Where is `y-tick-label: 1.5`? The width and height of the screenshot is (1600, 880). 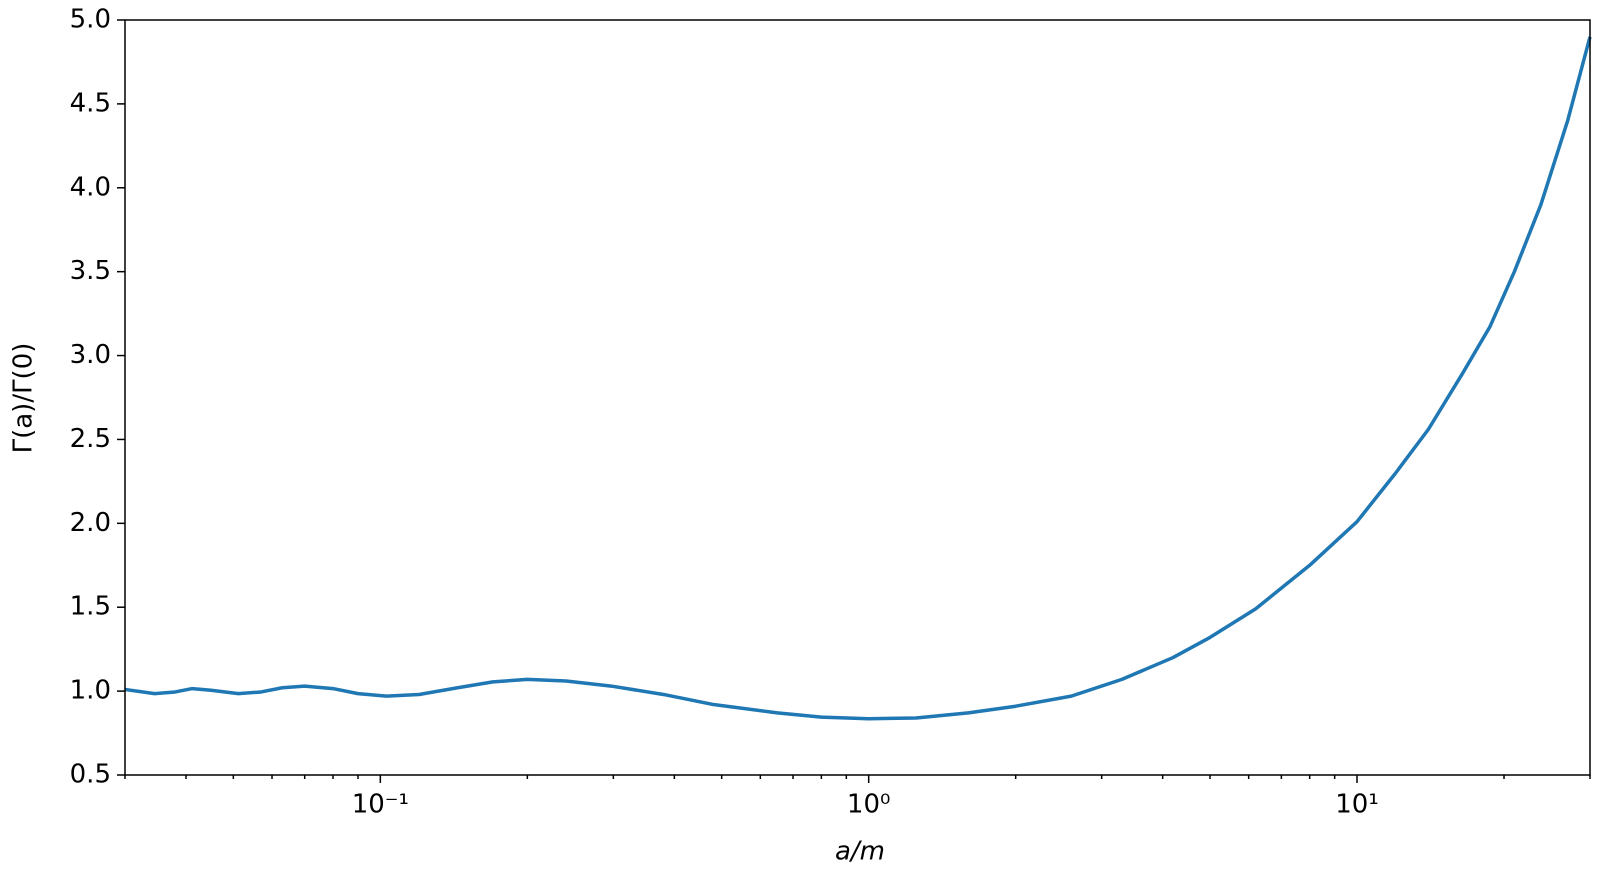
y-tick-label: 1.5 is located at coordinates (90, 607).